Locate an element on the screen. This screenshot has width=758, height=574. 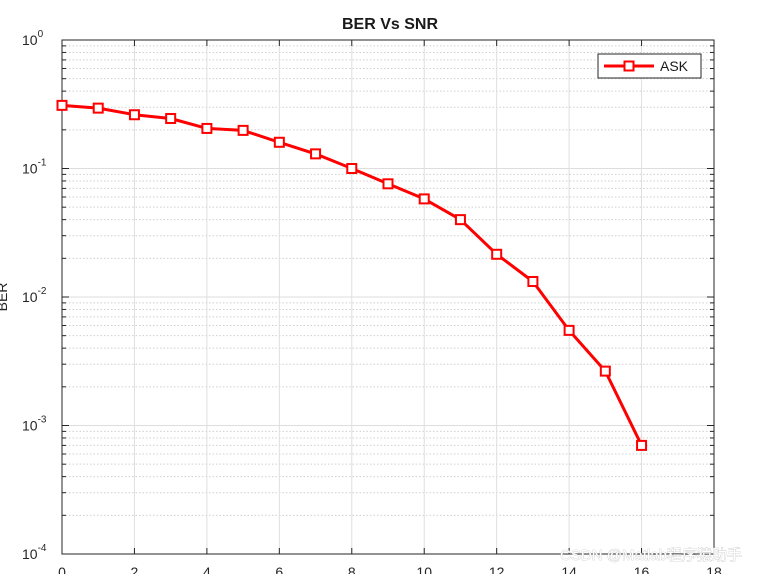
x-tick-label: 12 is located at coordinates (497, 569).